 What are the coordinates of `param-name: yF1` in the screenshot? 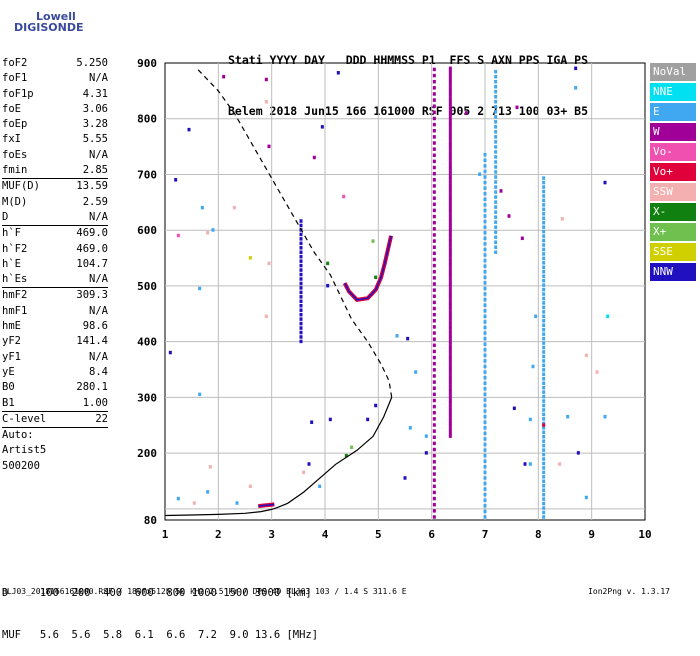 It's located at (11, 356).